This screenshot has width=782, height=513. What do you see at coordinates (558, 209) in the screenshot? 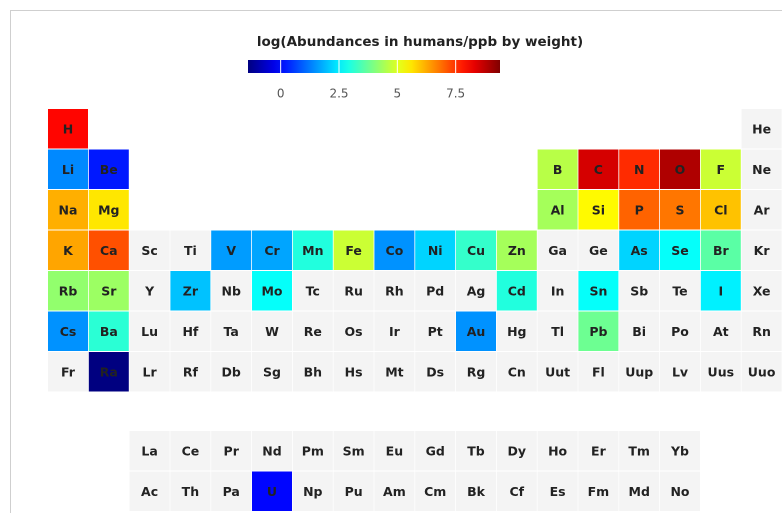
I see `element-symbol: Al` at bounding box center [558, 209].